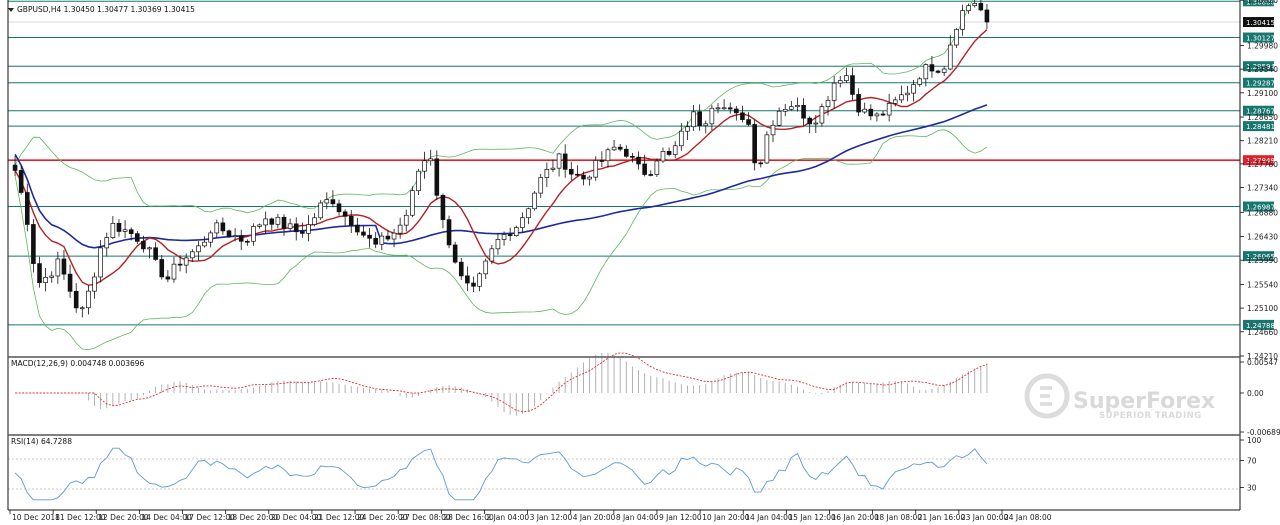 Image resolution: width=1280 pixels, height=525 pixels. I want to click on time-tick-label: 14 Jan 04:00, so click(769, 517).